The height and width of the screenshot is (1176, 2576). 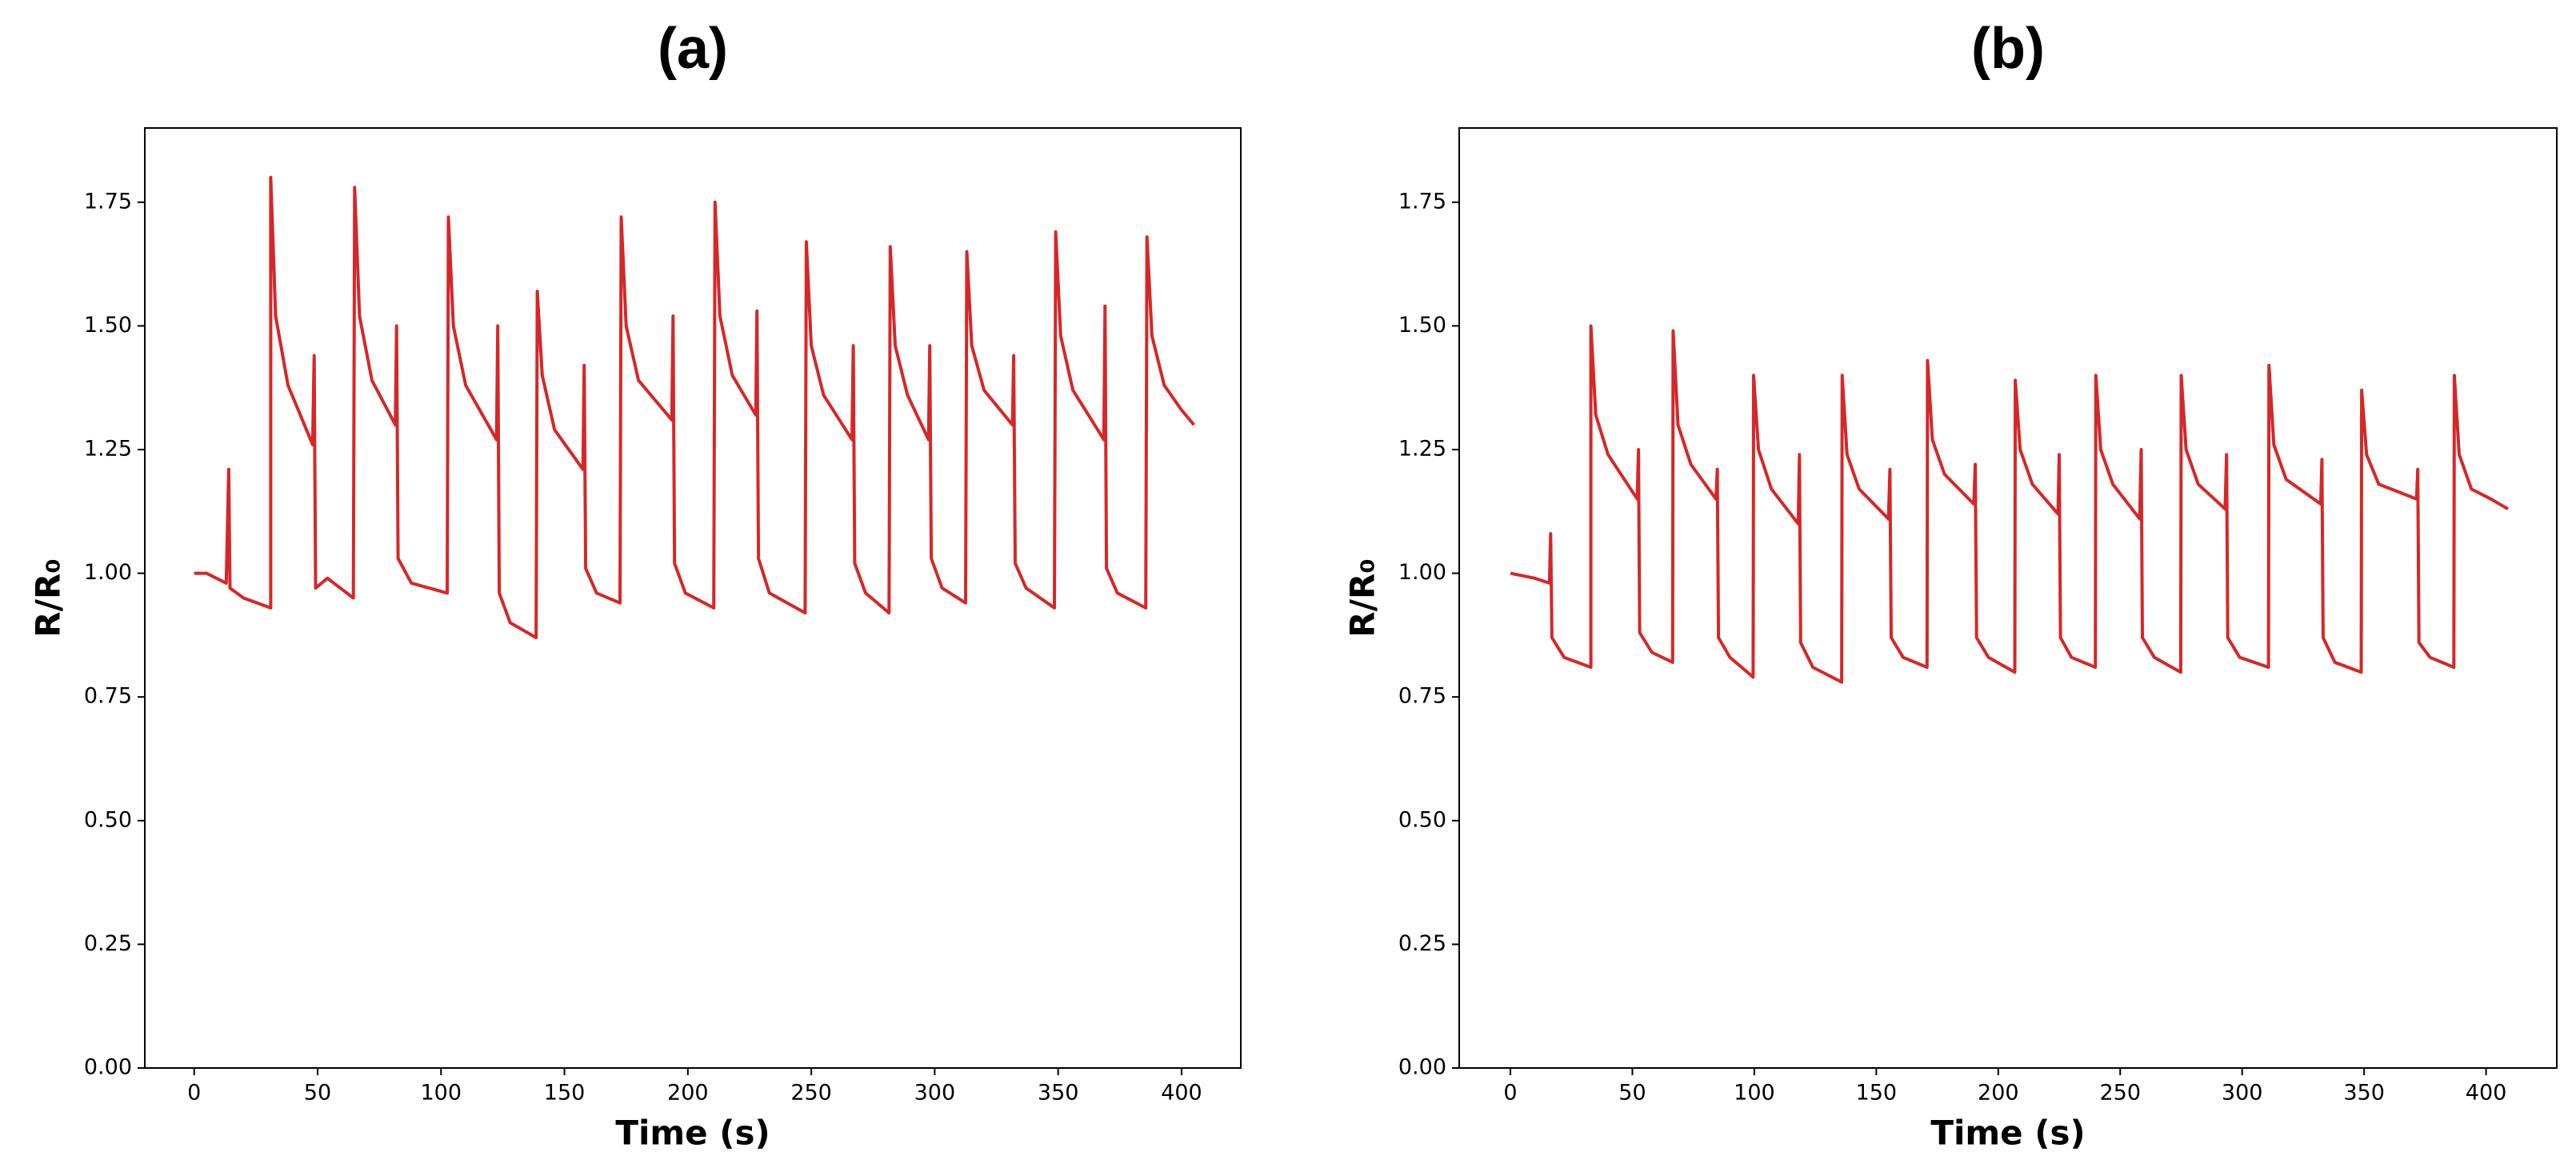 What do you see at coordinates (2010, 504) in the screenshot?
I see `data-line` at bounding box center [2010, 504].